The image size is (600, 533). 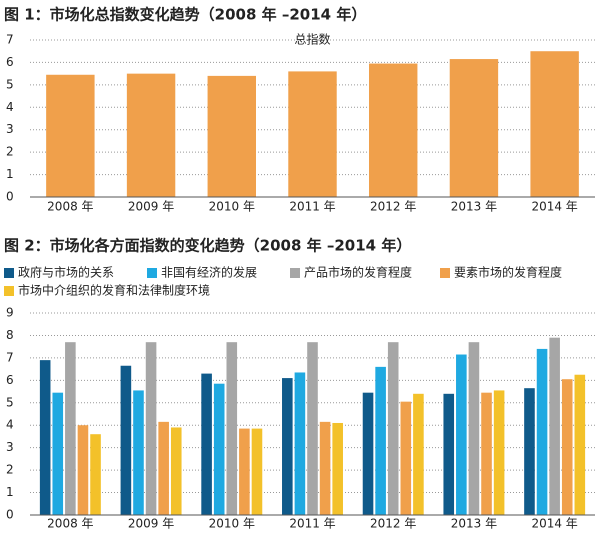 What do you see at coordinates (10, 313) in the screenshot?
I see `y-tick-label: 9` at bounding box center [10, 313].